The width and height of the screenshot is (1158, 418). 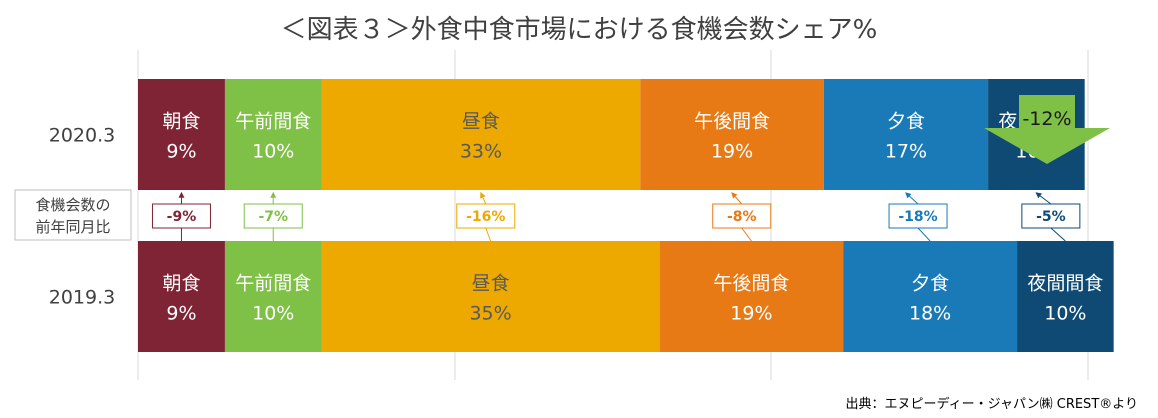 What do you see at coordinates (732, 122) in the screenshot?
I see `bar-category-0-3: 午後間食` at bounding box center [732, 122].